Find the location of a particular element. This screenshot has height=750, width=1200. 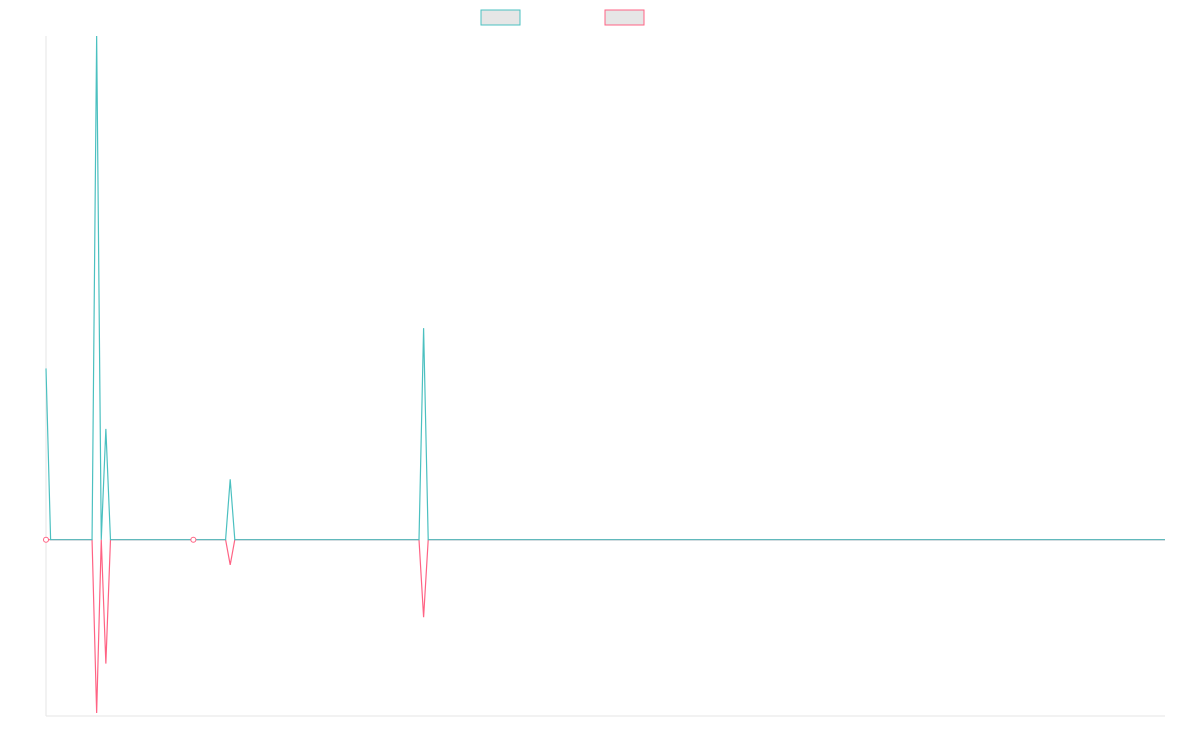

legend is located at coordinates (562, 17).